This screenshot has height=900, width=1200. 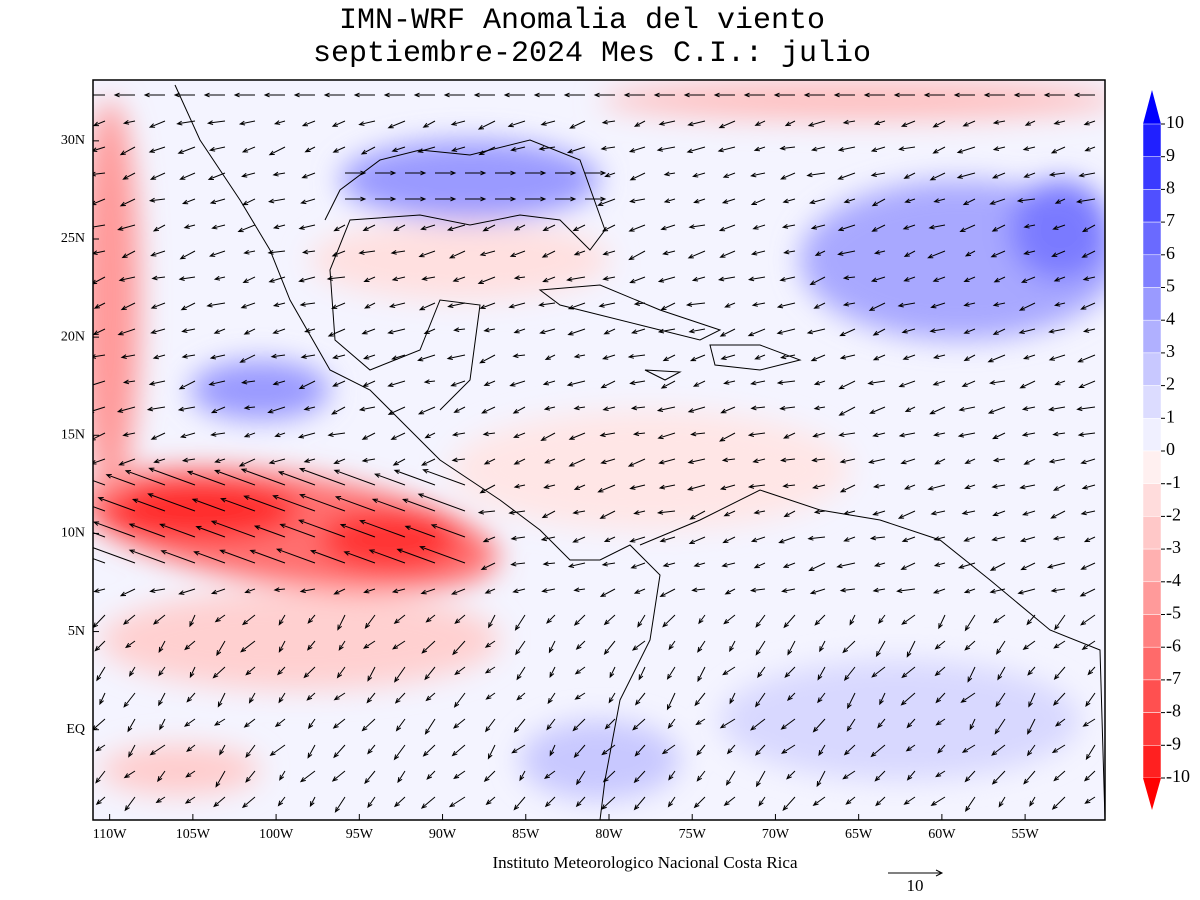 I want to click on colorbar-label: -7, so click(x=1173, y=678).